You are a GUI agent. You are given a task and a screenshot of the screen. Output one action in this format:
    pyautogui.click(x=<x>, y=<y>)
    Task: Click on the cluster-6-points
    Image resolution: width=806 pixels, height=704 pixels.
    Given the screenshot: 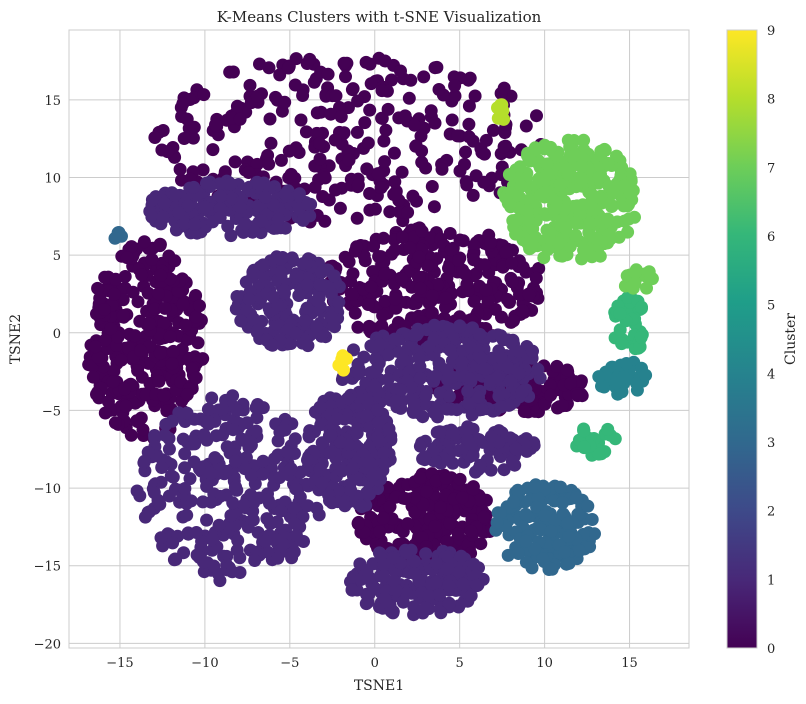 What is the action you would take?
    pyautogui.click(x=609, y=376)
    